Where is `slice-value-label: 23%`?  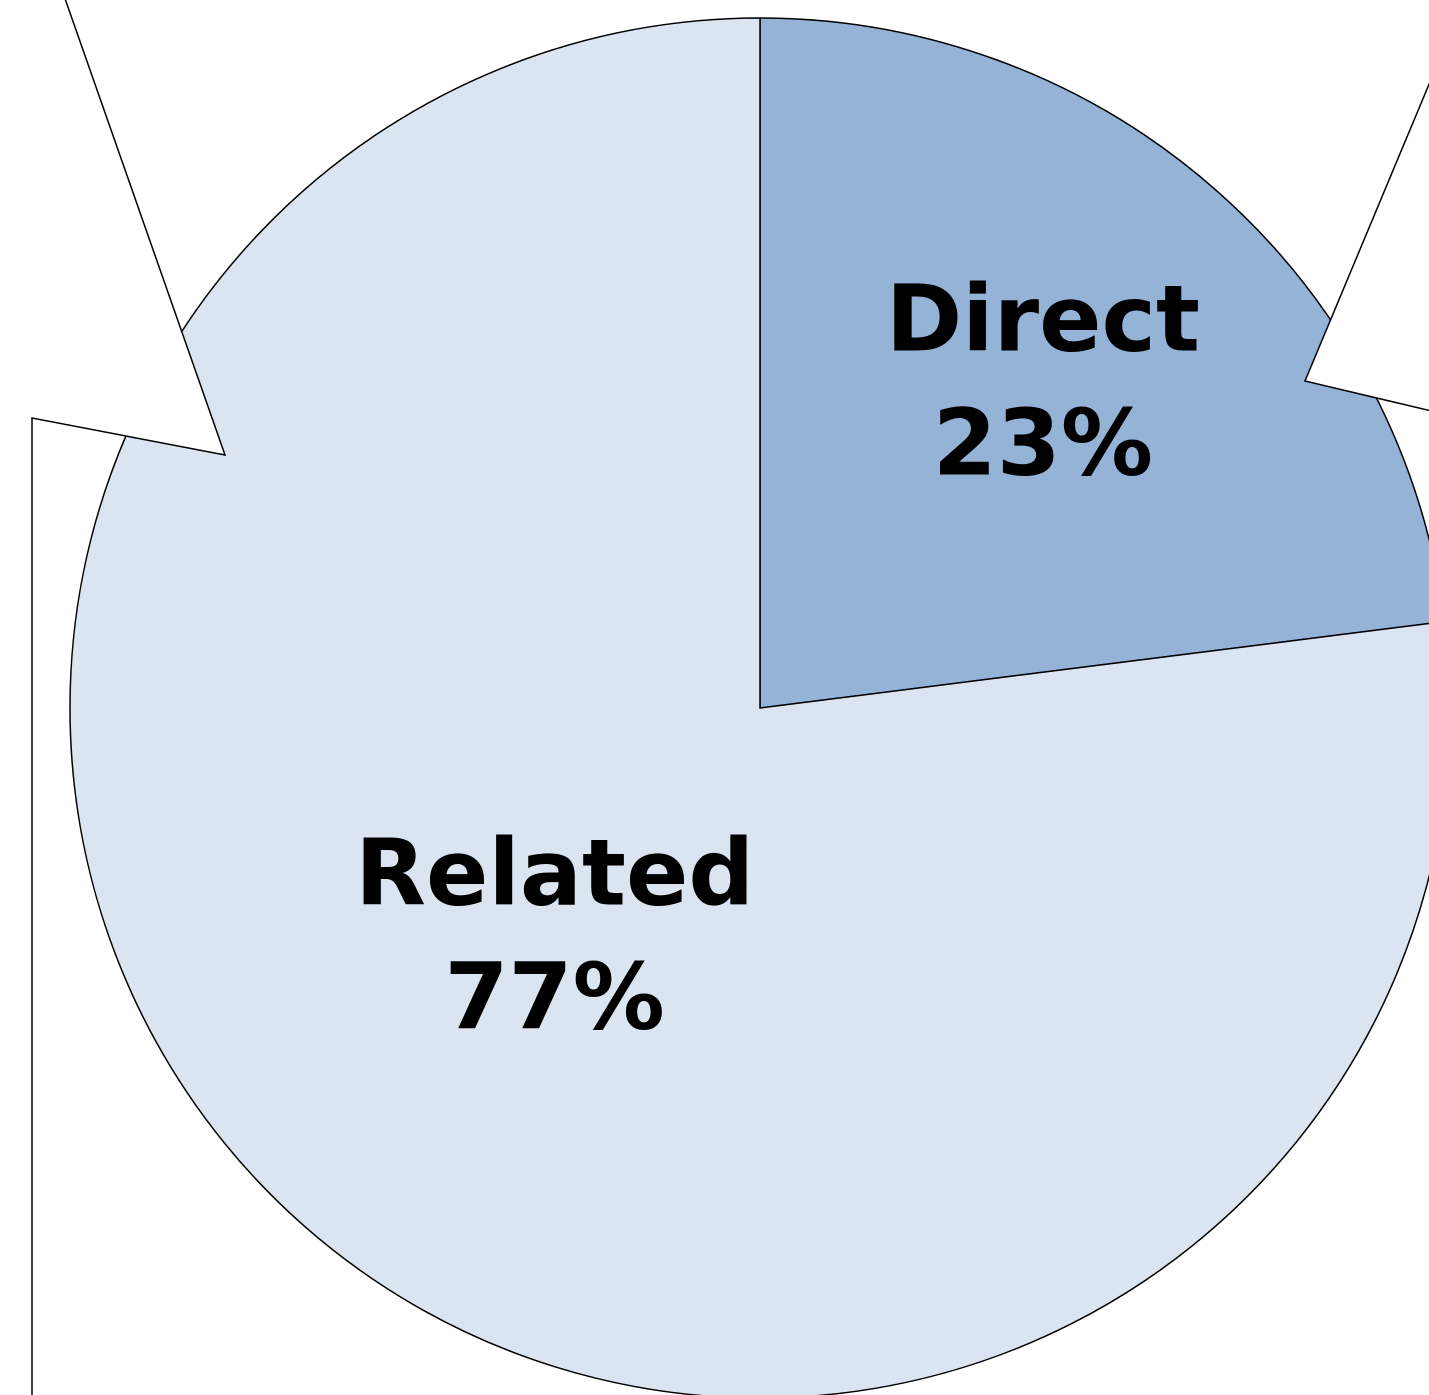 slice-value-label: 23% is located at coordinates (1043, 442).